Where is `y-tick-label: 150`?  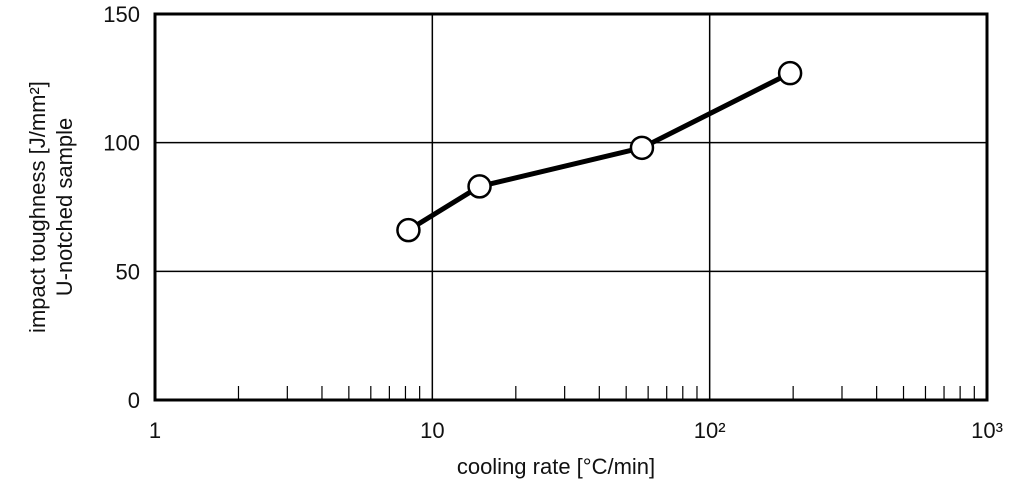 y-tick-label: 150 is located at coordinates (121, 14).